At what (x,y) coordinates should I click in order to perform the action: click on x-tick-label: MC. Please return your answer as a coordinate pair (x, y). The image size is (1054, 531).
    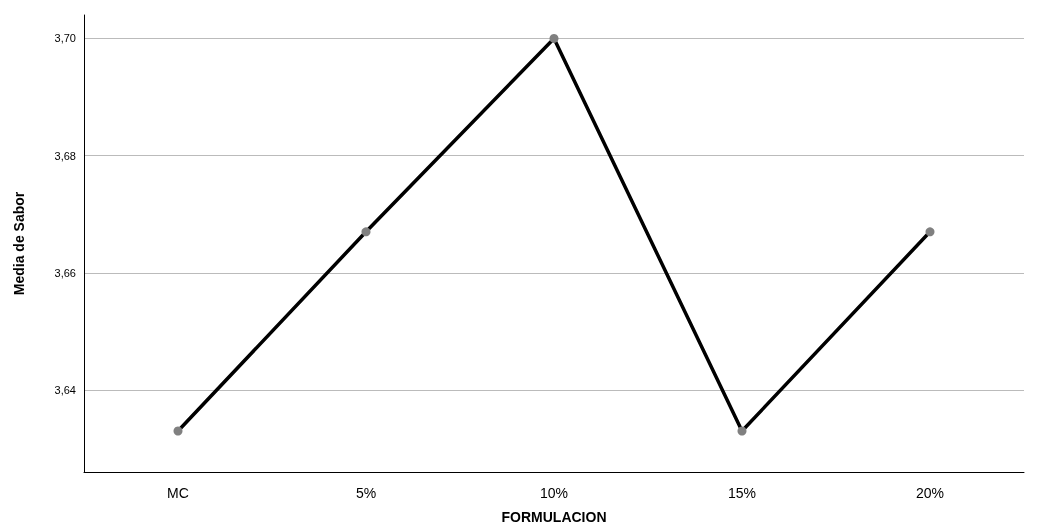
    Looking at the image, I should click on (178, 493).